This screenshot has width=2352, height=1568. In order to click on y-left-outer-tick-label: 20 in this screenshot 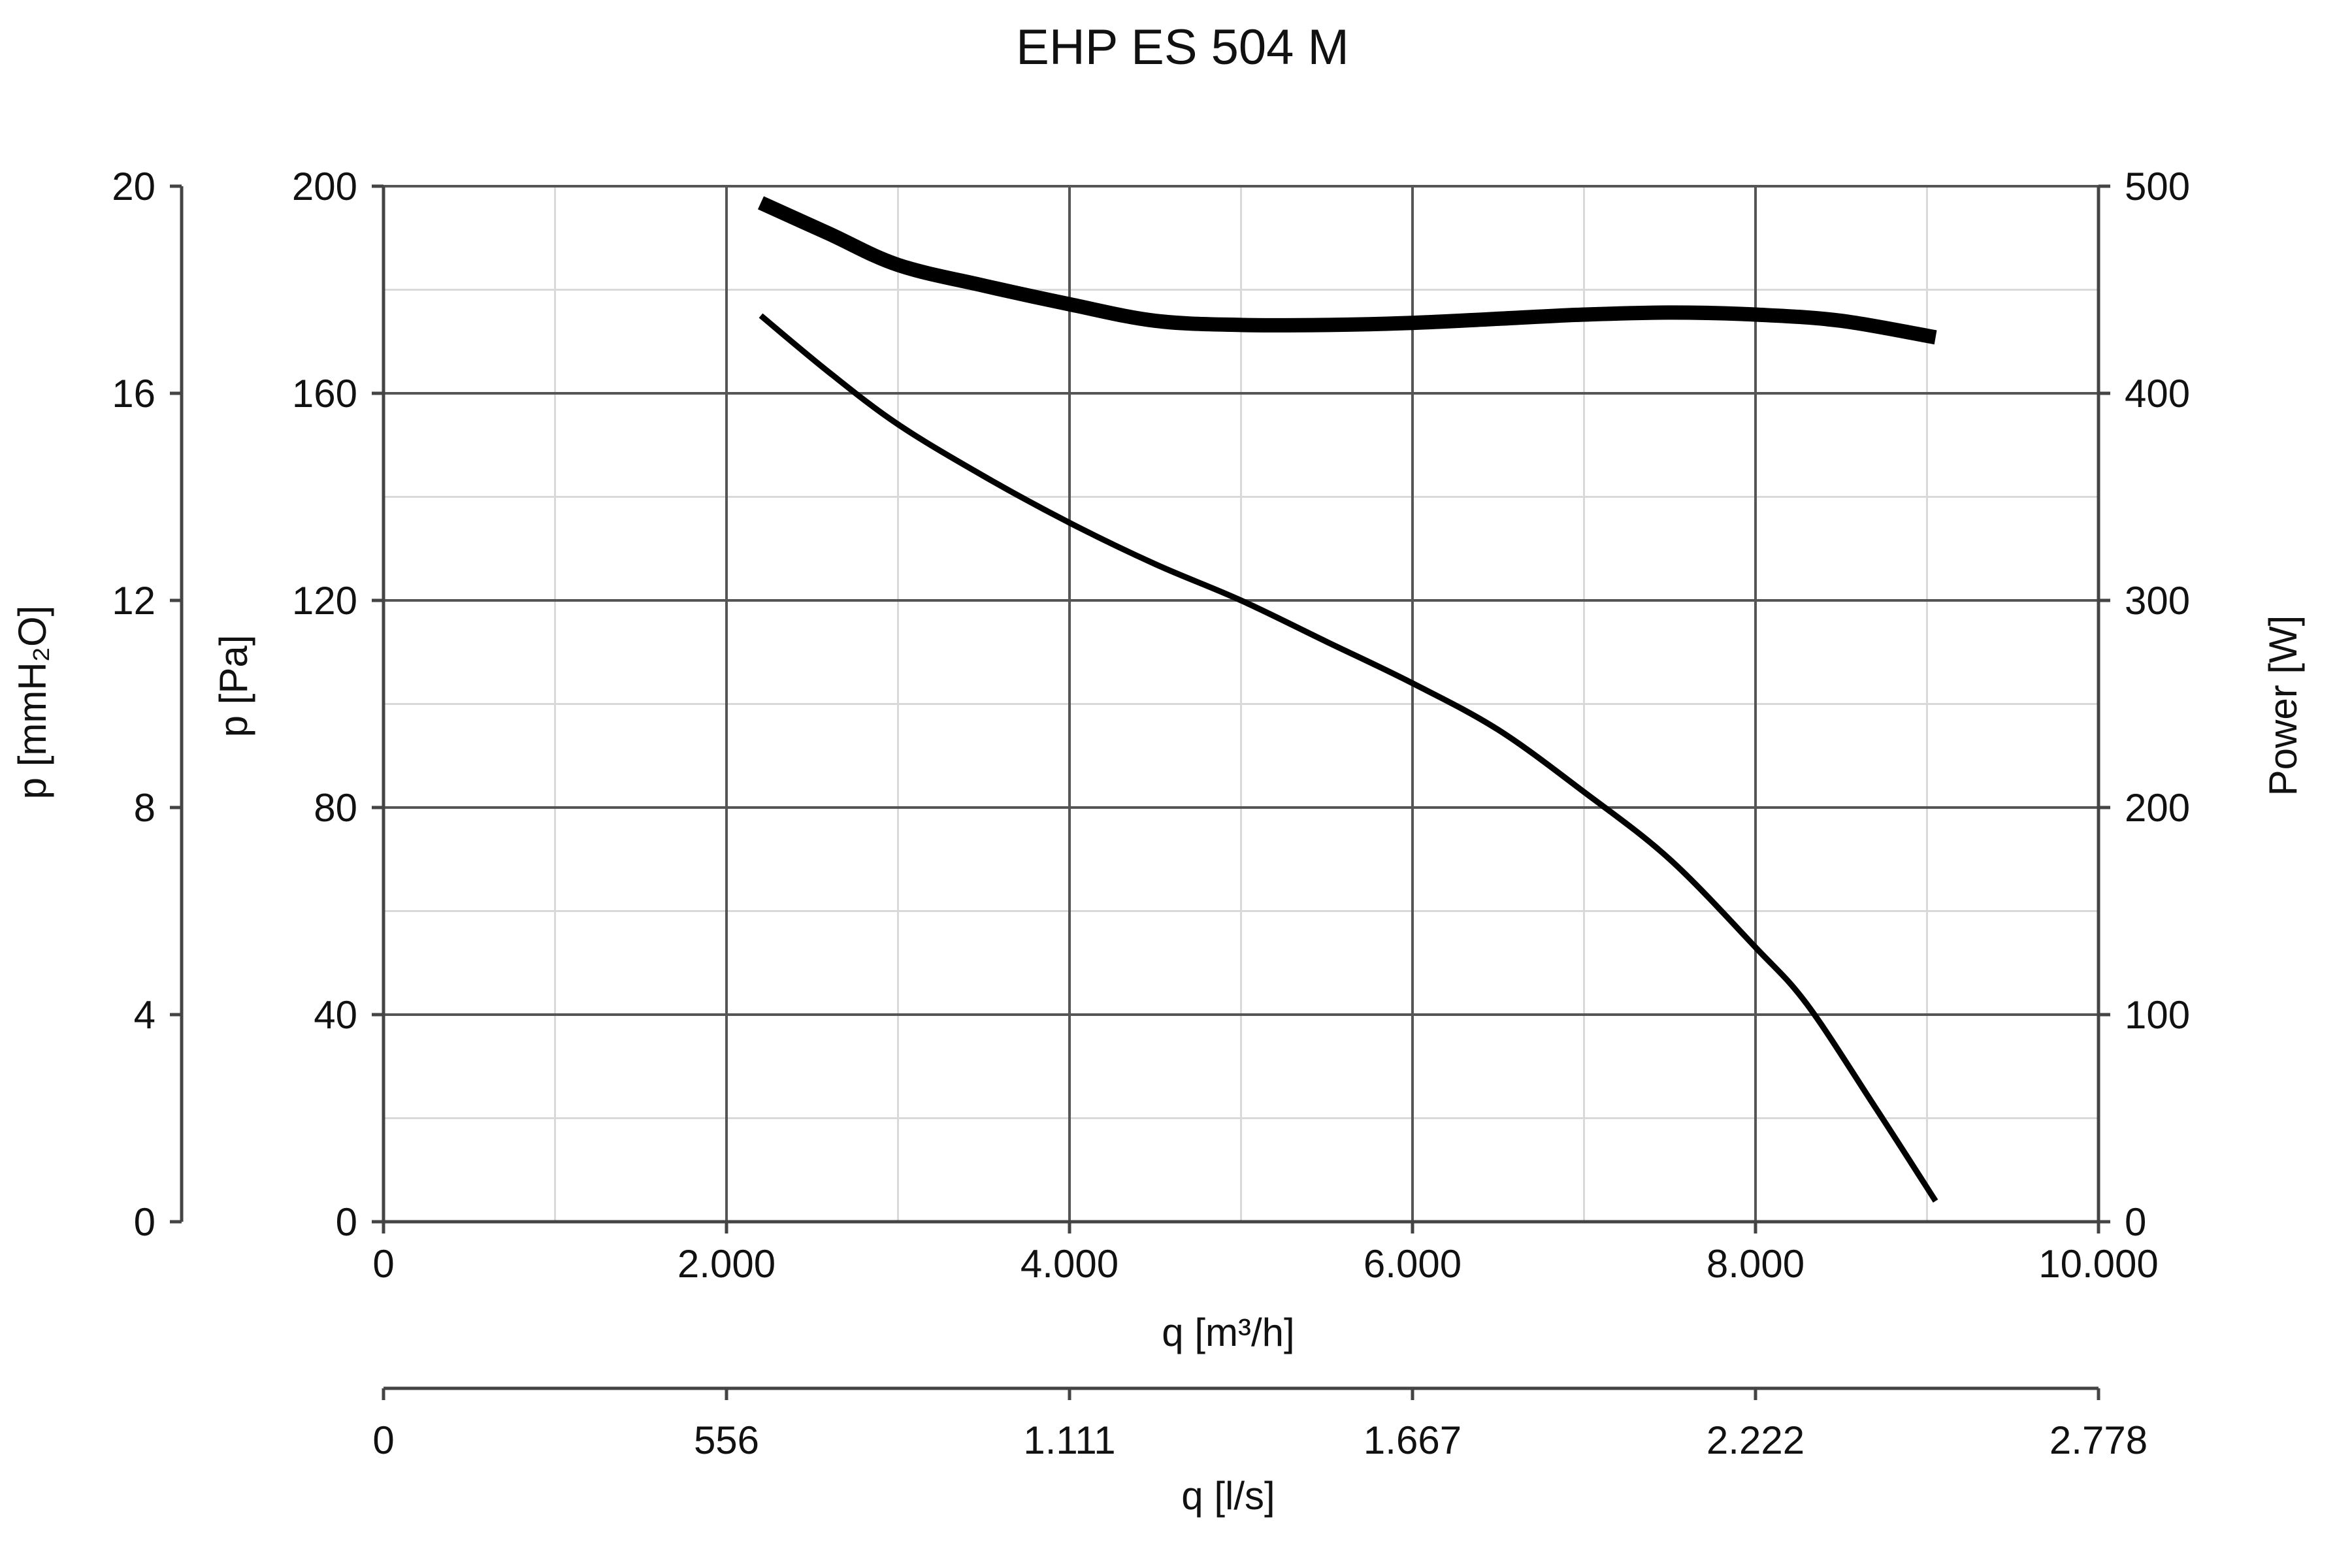, I will do `click(133, 186)`.